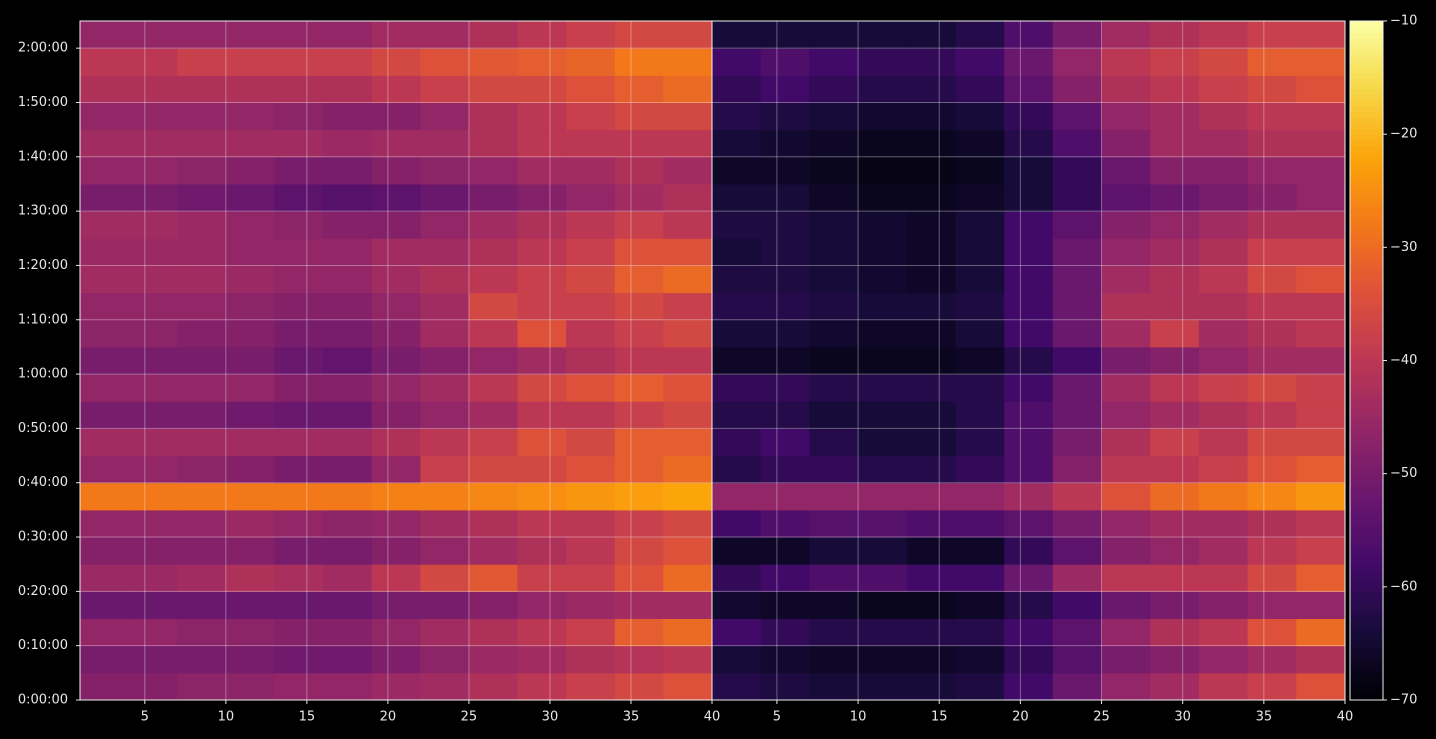 This screenshot has width=1436, height=739. I want to click on y-tick-label: 1:50:00, so click(43, 102).